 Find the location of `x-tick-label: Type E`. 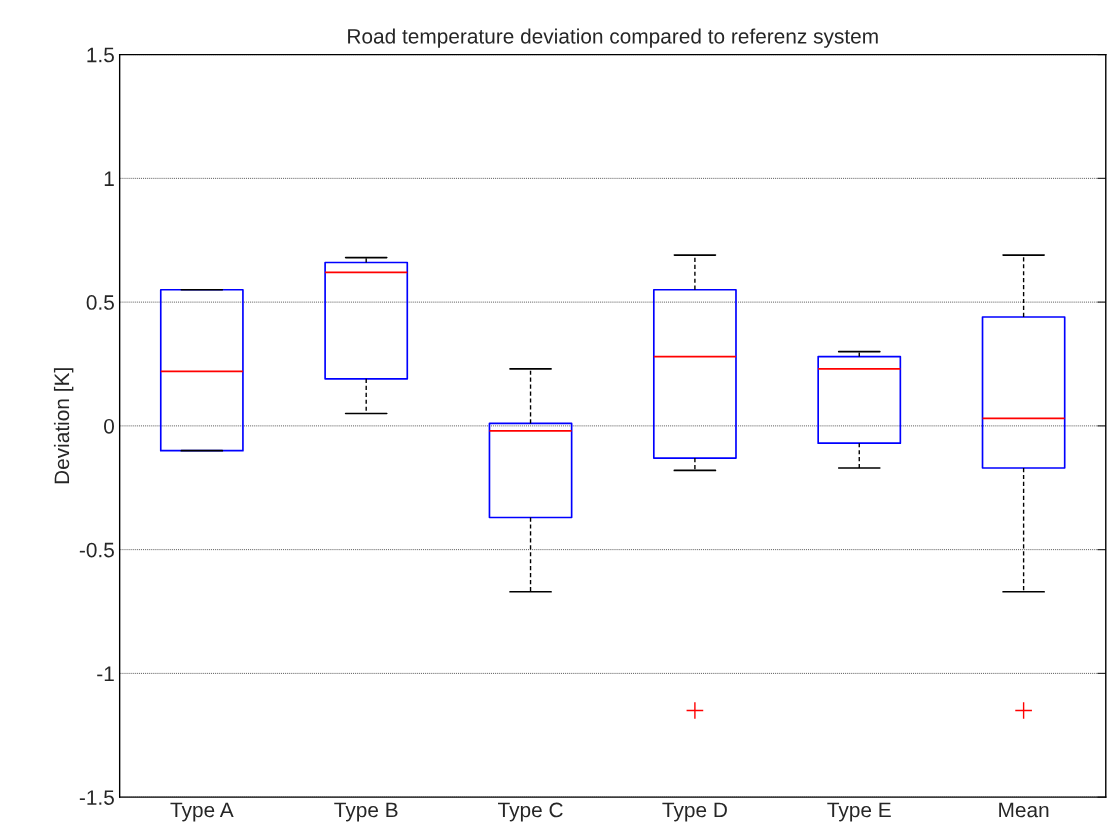

x-tick-label: Type E is located at coordinates (859, 812).